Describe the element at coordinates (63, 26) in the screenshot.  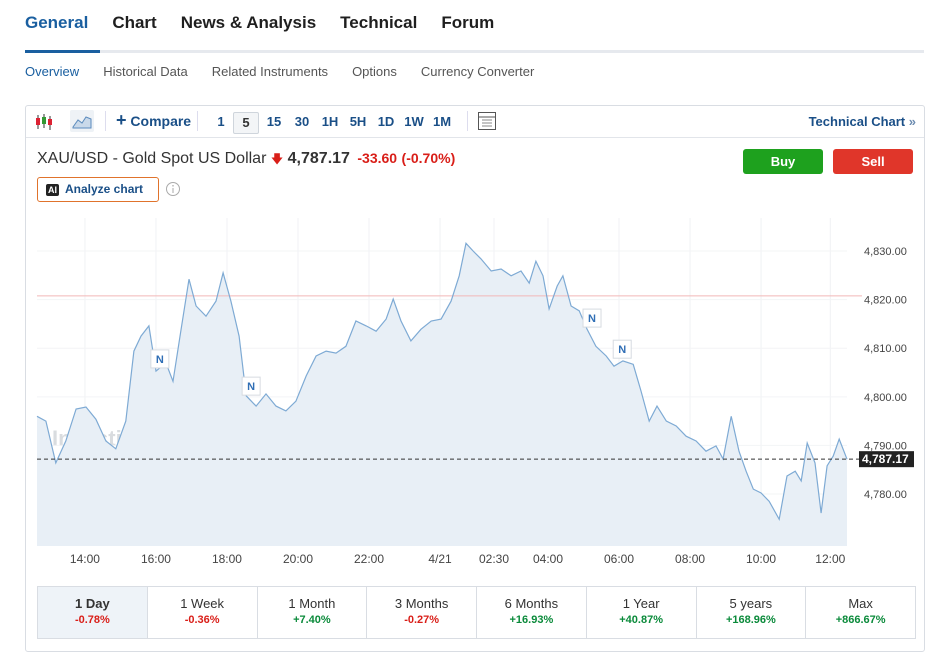
I see `tab: General` at that location.